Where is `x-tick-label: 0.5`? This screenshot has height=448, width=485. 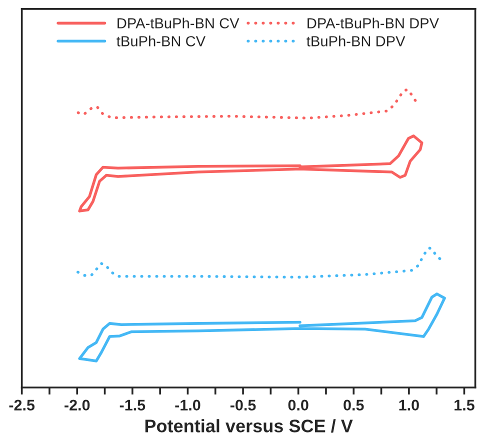 x-tick-label: 0.5 is located at coordinates (354, 405).